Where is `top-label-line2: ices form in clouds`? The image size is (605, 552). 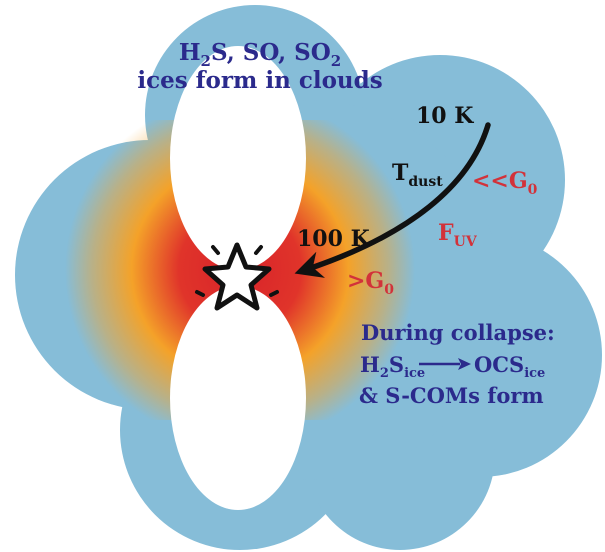 top-label-line2: ices form in clouds is located at coordinates (259, 80).